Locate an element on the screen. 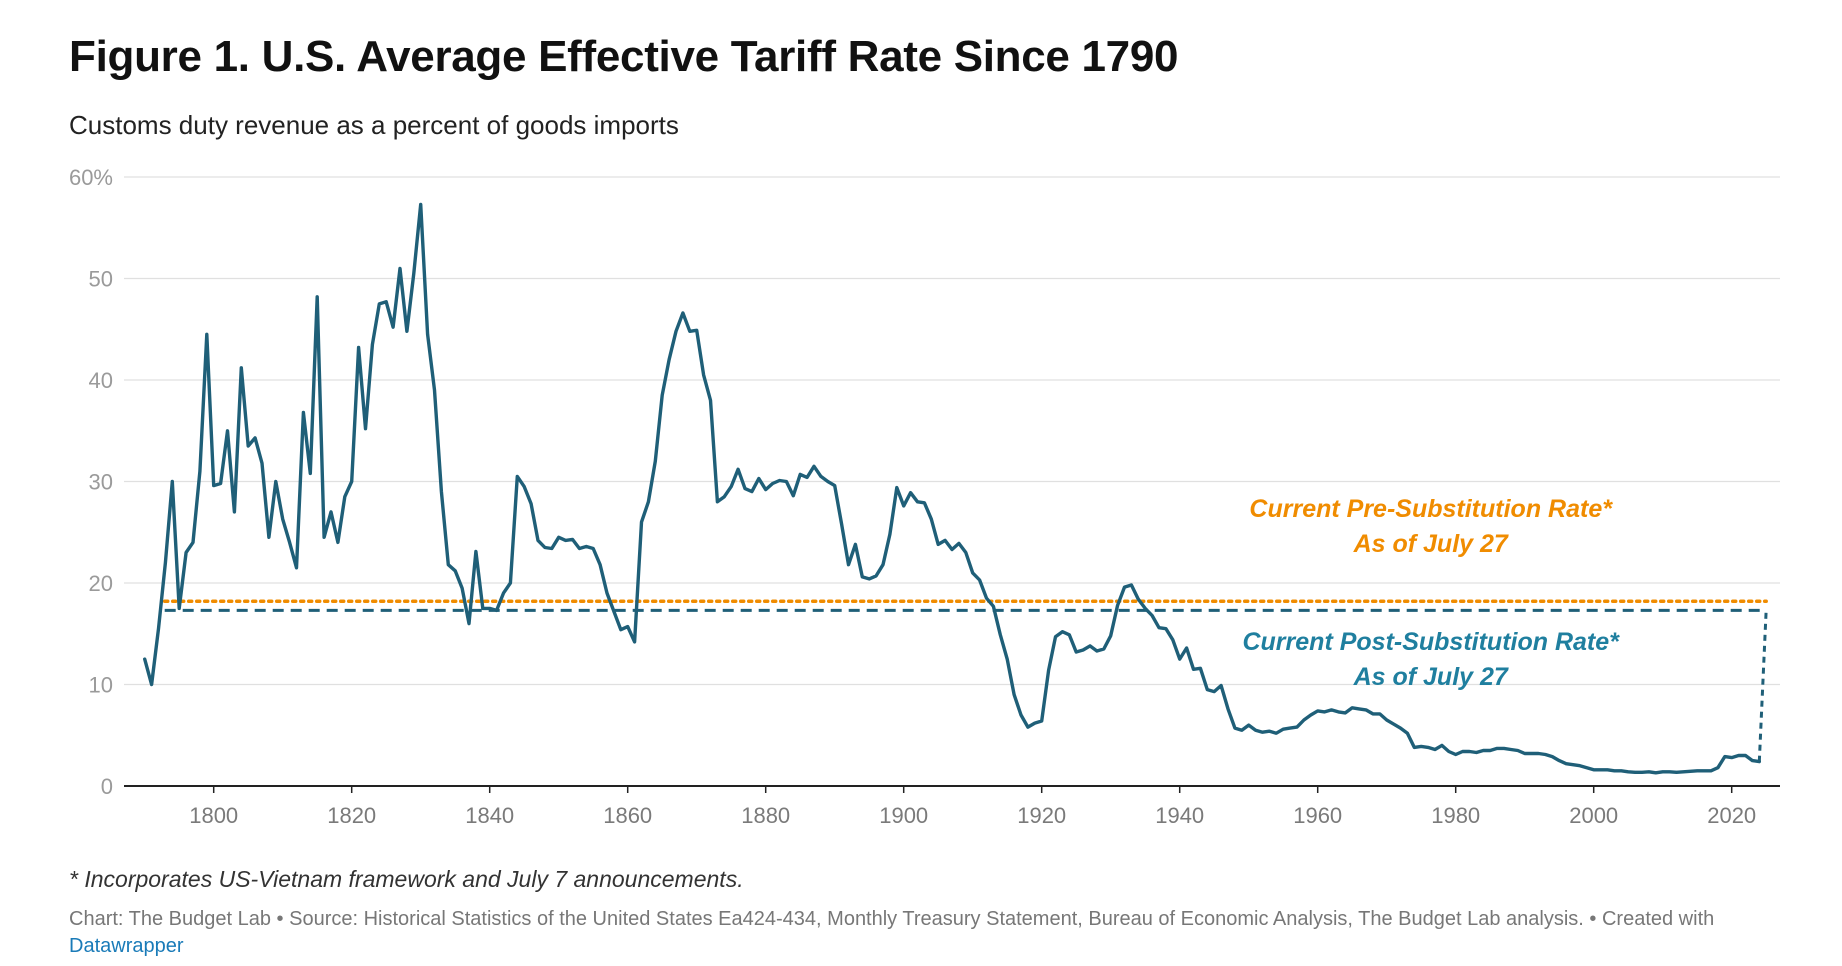 This screenshot has width=1842, height=966. annotation-post-line1: Current Post-Substitution Rate* is located at coordinates (1431, 642).